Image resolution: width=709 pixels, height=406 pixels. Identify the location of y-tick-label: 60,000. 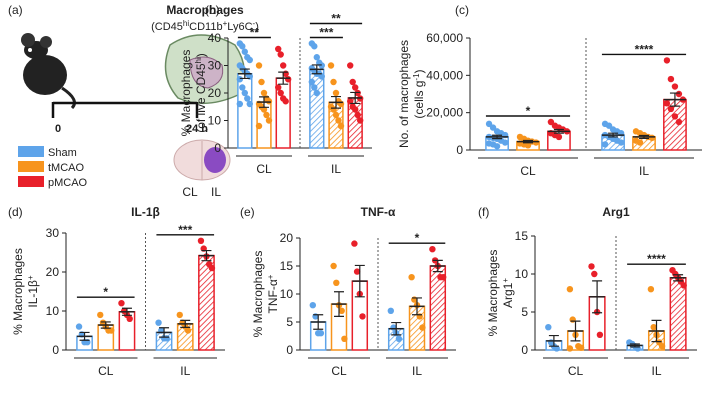
(444, 38).